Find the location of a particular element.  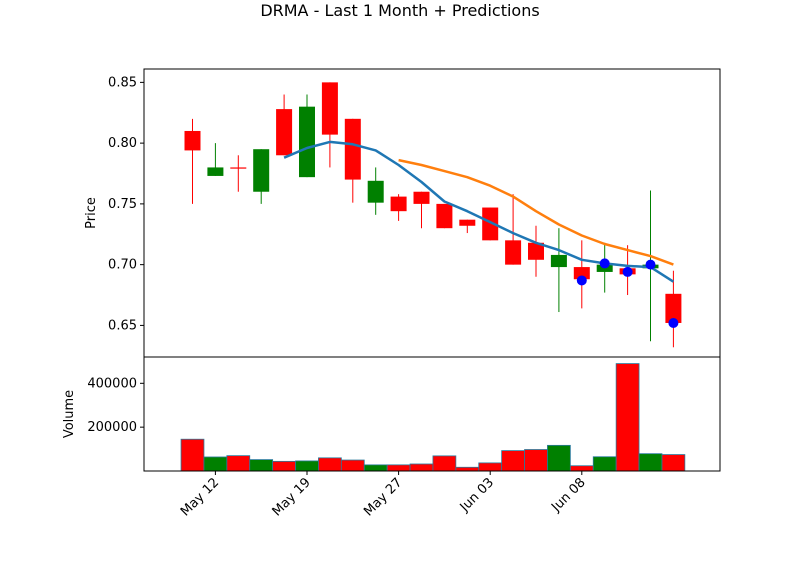

ma-short-line is located at coordinates (479, 211).